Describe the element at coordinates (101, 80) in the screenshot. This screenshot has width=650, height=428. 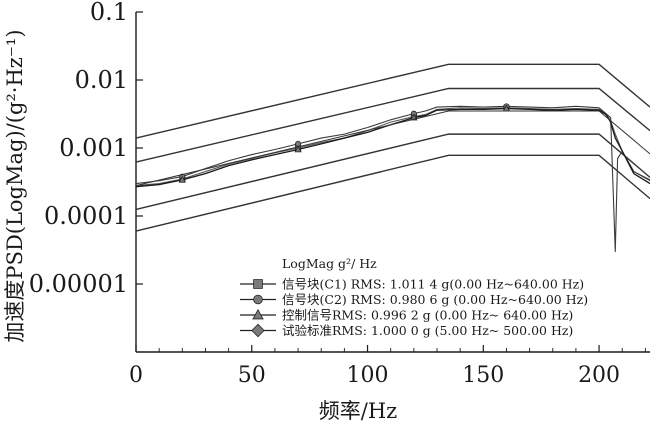
I see `y-tick-label: 0.01` at that location.